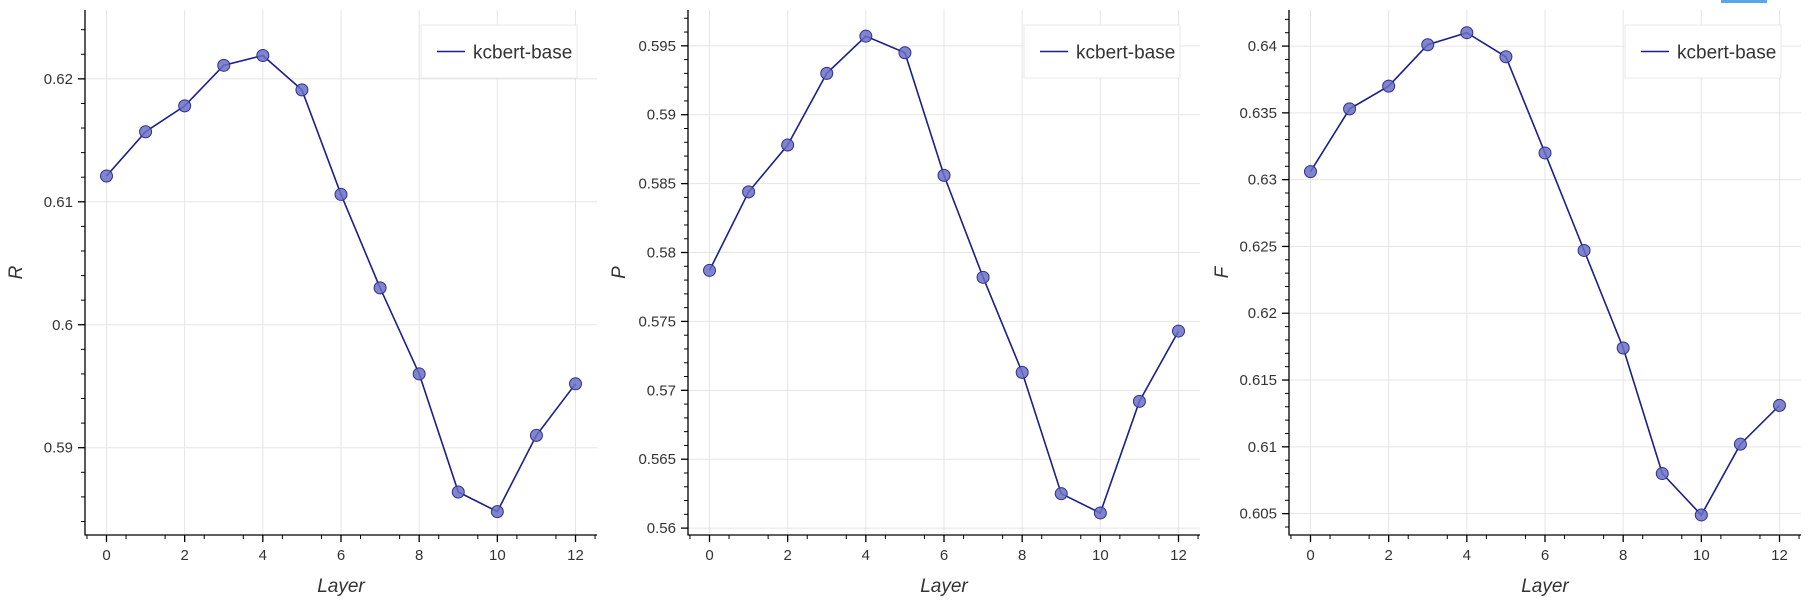 The height and width of the screenshot is (611, 1808). I want to click on y-tick-label: 0.64, so click(1262, 46).